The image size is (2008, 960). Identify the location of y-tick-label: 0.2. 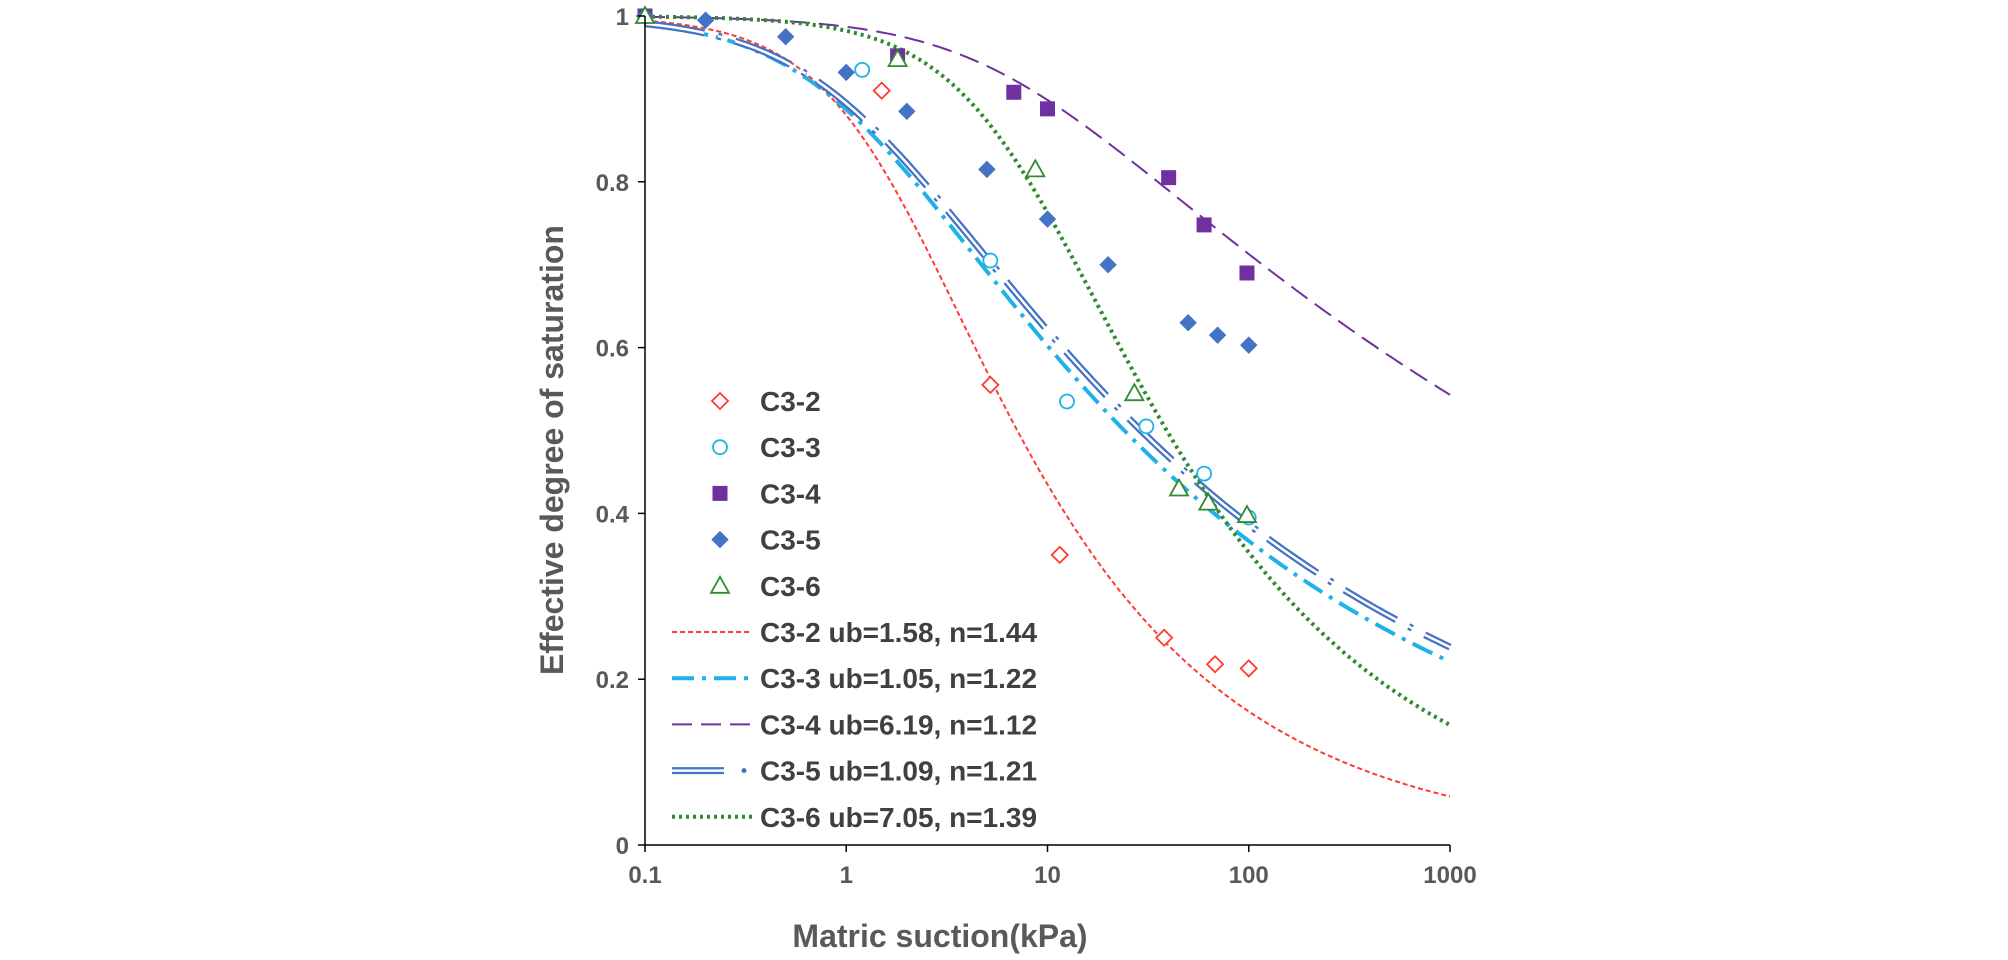
(612, 680).